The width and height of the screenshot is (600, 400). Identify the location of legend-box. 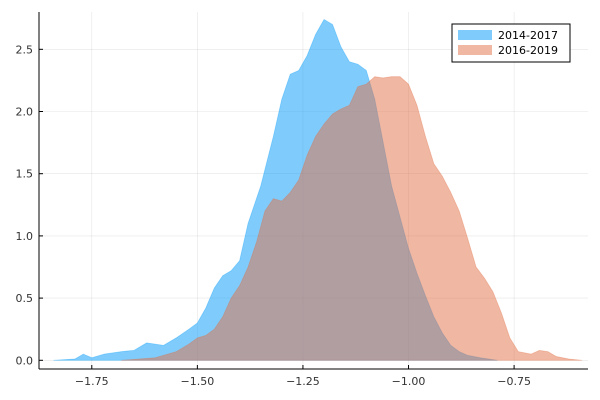
(511, 43).